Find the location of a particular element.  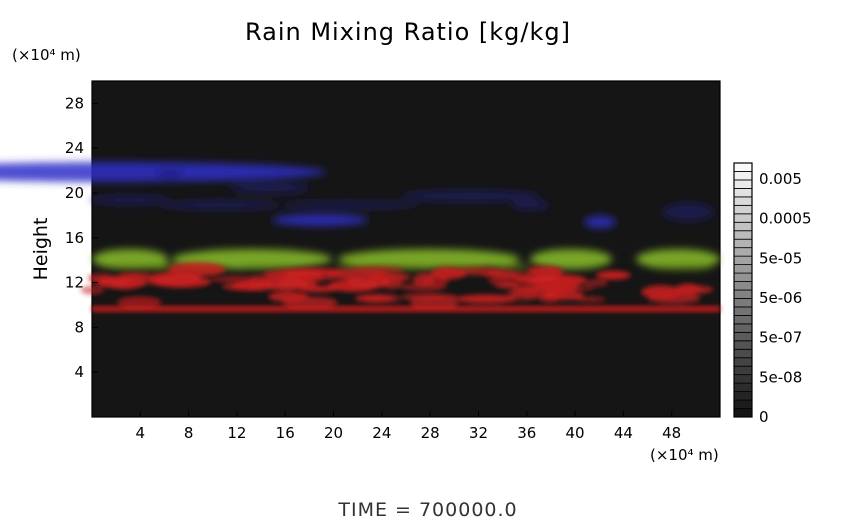

layer-band is located at coordinates (406, 259).